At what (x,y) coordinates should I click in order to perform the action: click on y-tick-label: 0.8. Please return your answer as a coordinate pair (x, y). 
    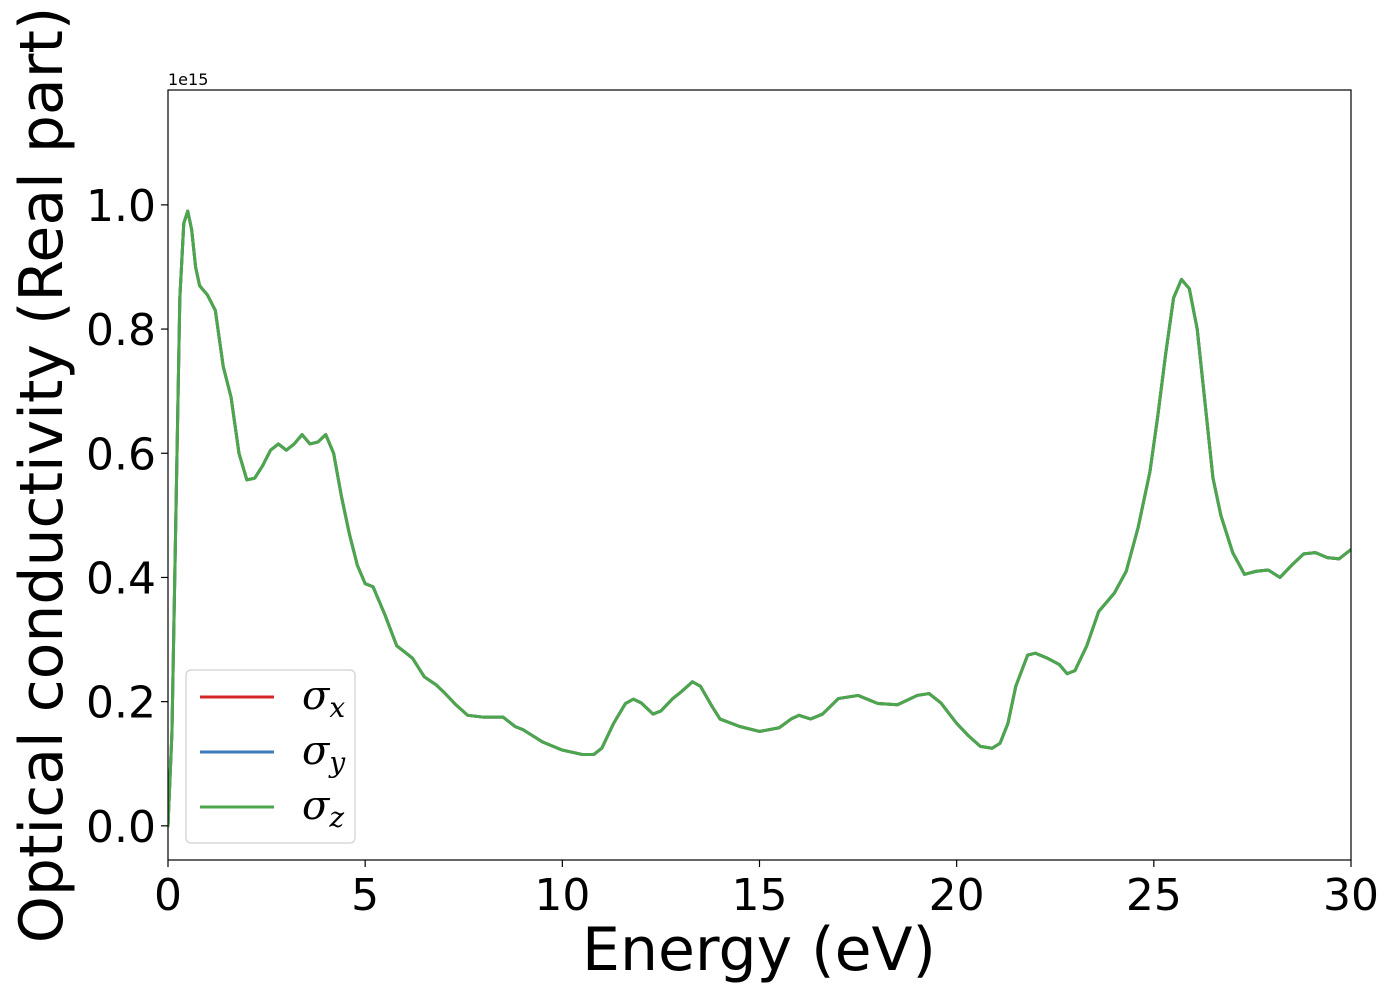
    Looking at the image, I should click on (121, 330).